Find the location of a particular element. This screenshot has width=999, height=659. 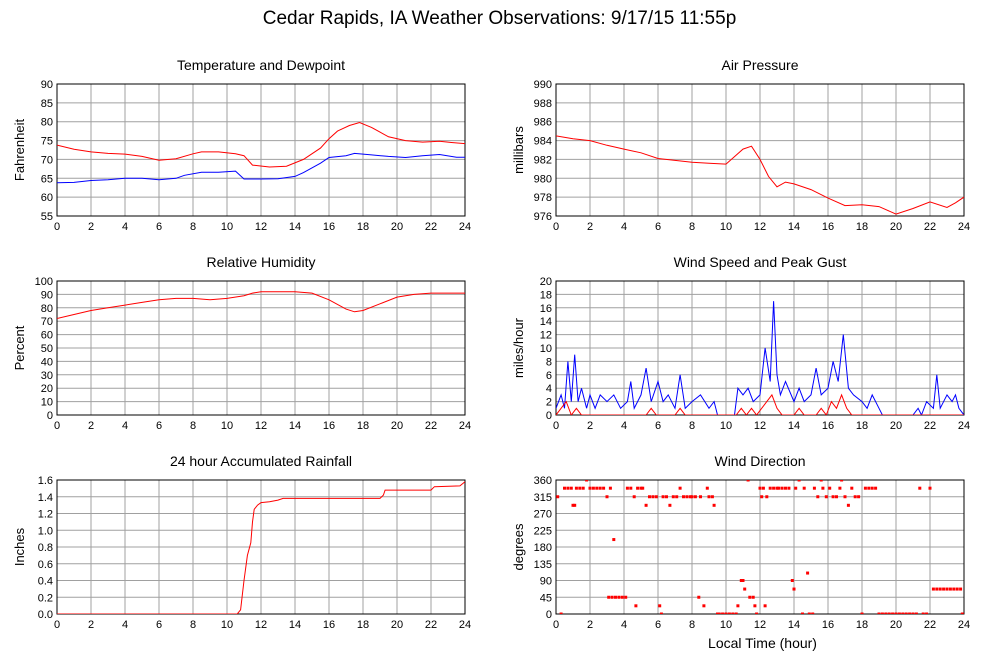

y-tick-label: 40 is located at coordinates (47, 362).